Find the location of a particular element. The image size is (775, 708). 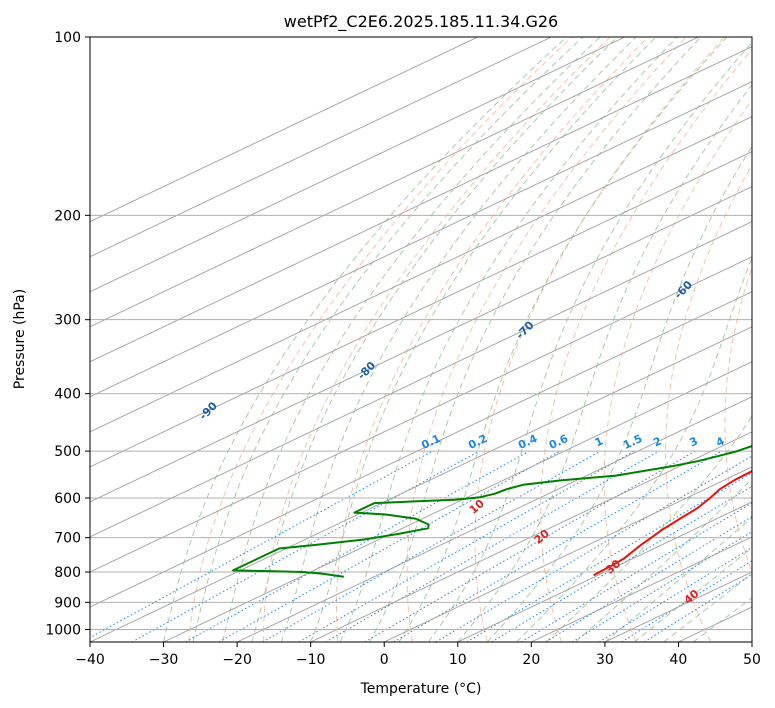

x-tick-label: 50 is located at coordinates (752, 660).